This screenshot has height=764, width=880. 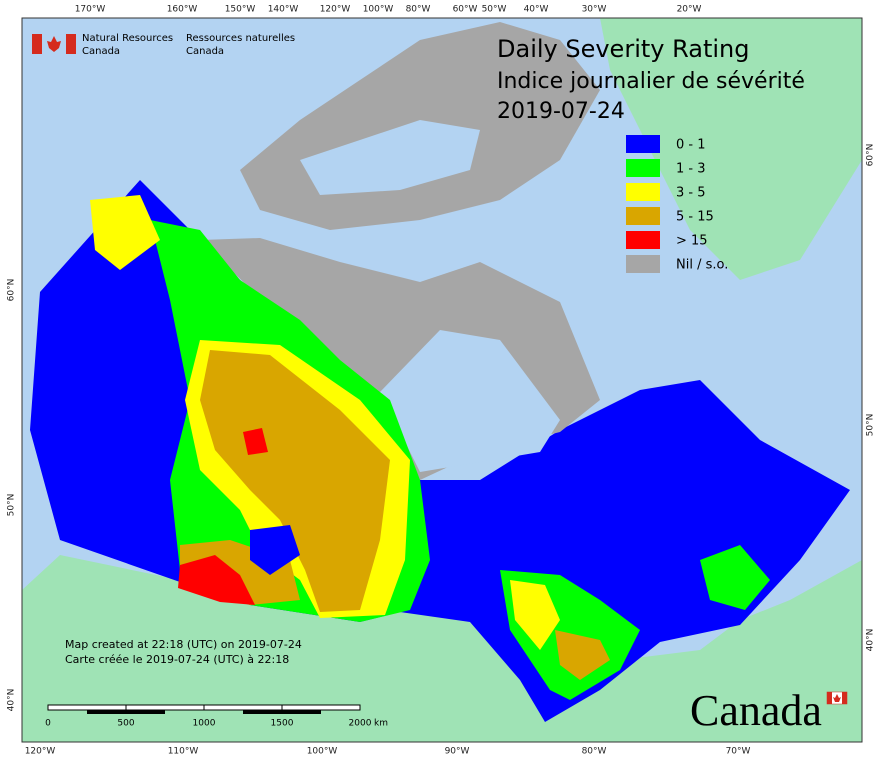 I want to click on graticule-label: 30°W, so click(x=594, y=10).